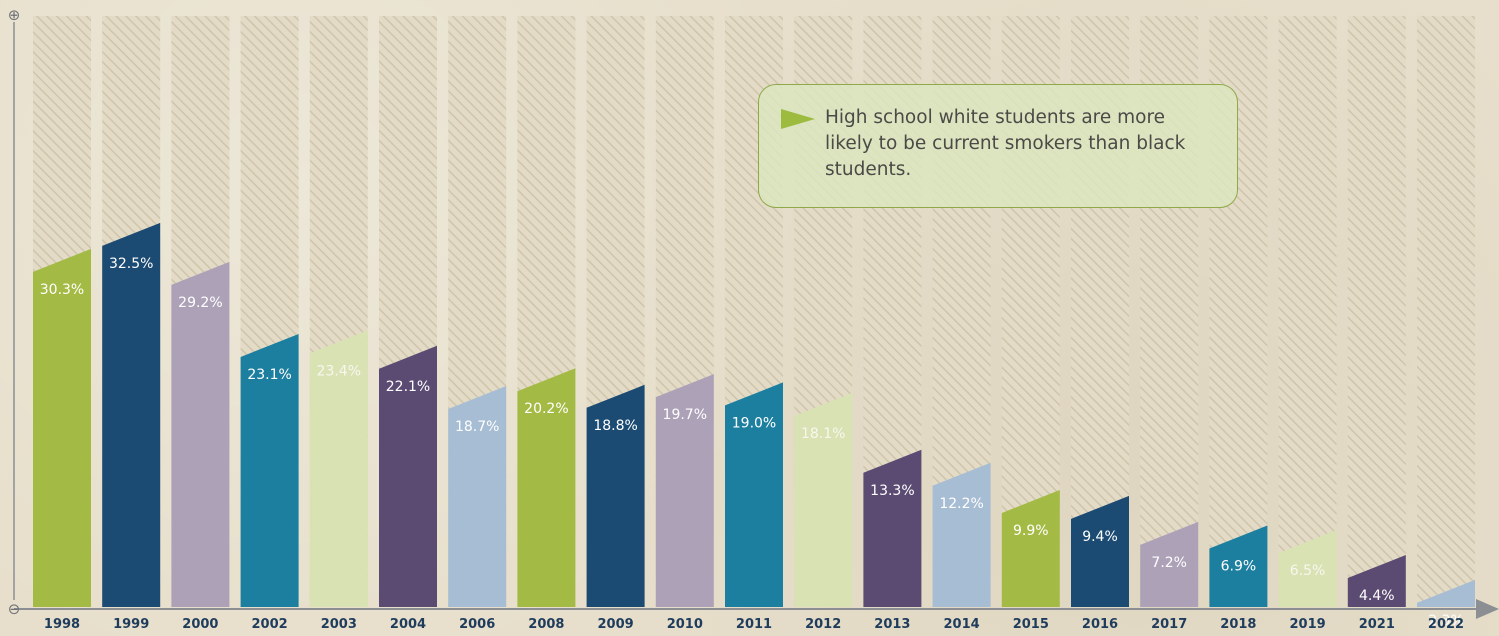  What do you see at coordinates (1238, 624) in the screenshot?
I see `x-tick-label: 2018` at bounding box center [1238, 624].